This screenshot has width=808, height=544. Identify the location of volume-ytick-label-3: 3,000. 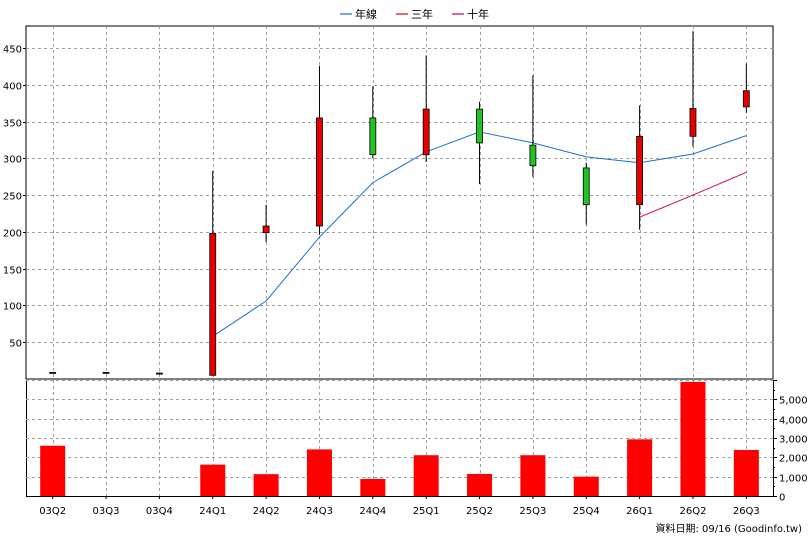
(793, 440).